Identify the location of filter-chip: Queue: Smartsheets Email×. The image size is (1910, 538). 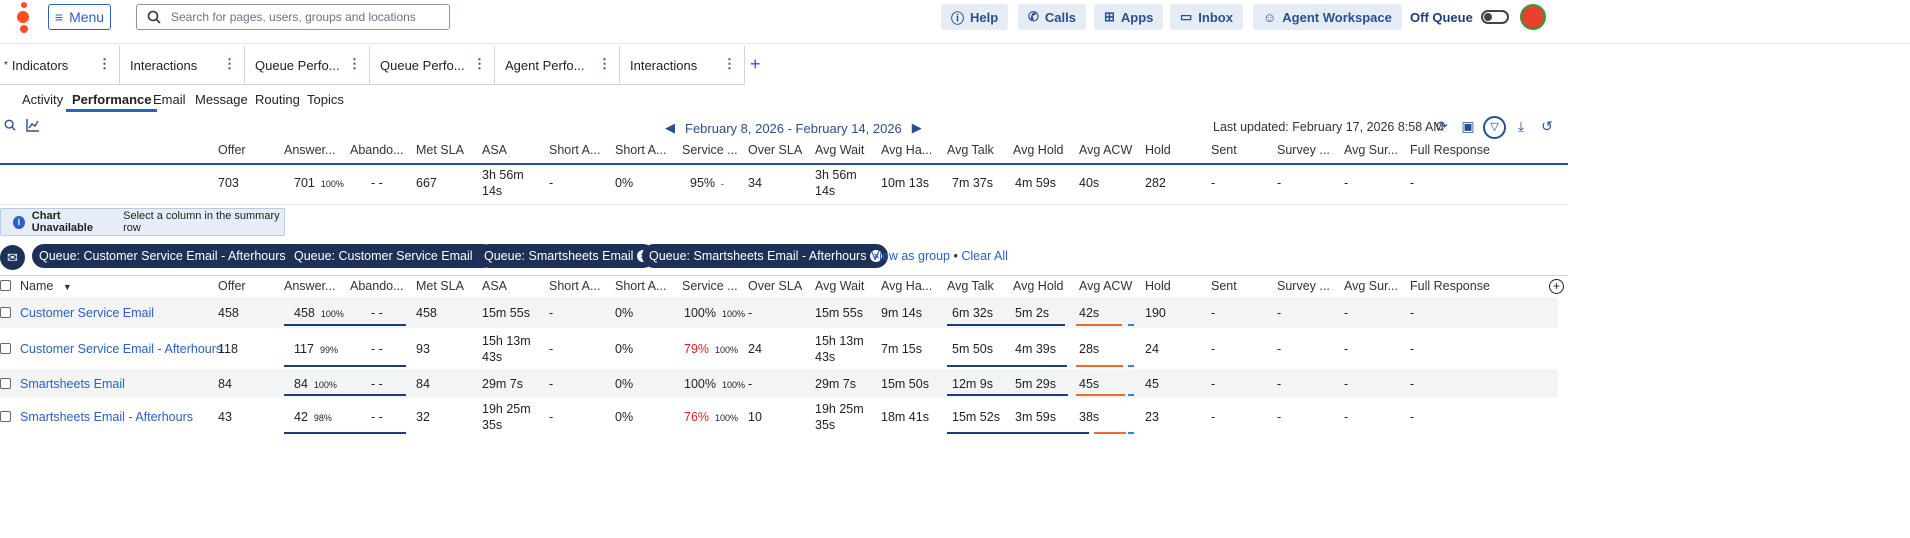
(566, 256).